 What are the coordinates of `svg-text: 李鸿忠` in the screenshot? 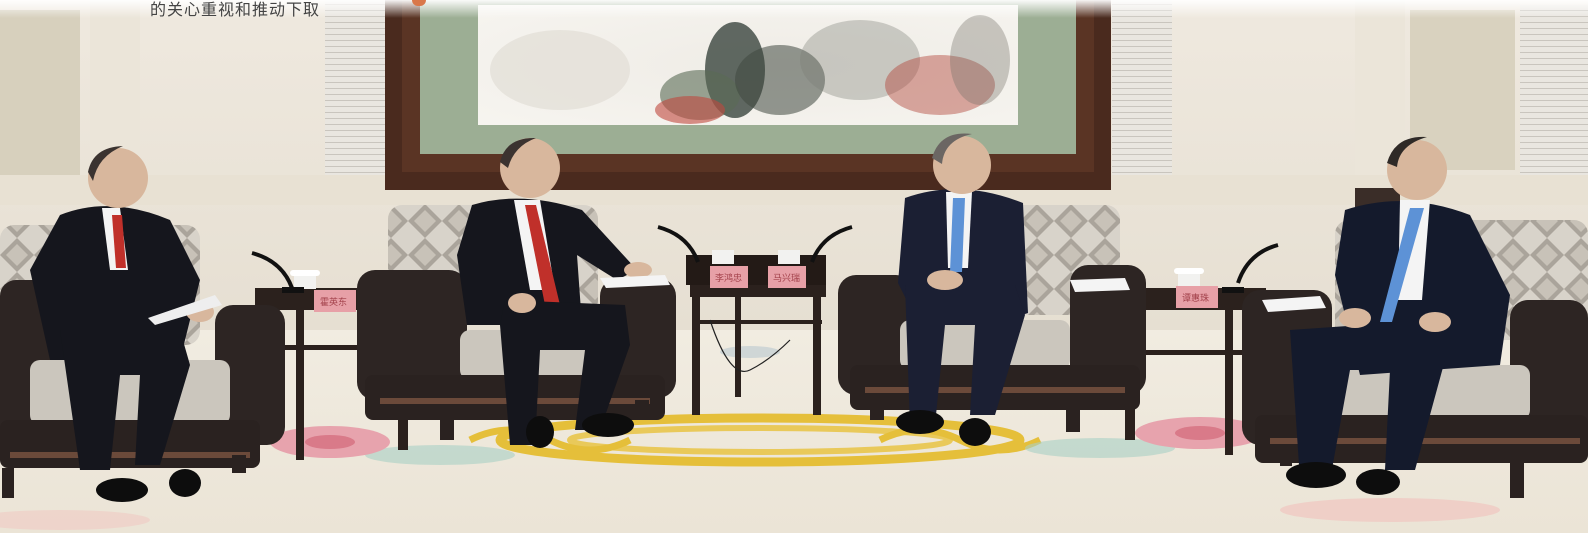 It's located at (728, 278).